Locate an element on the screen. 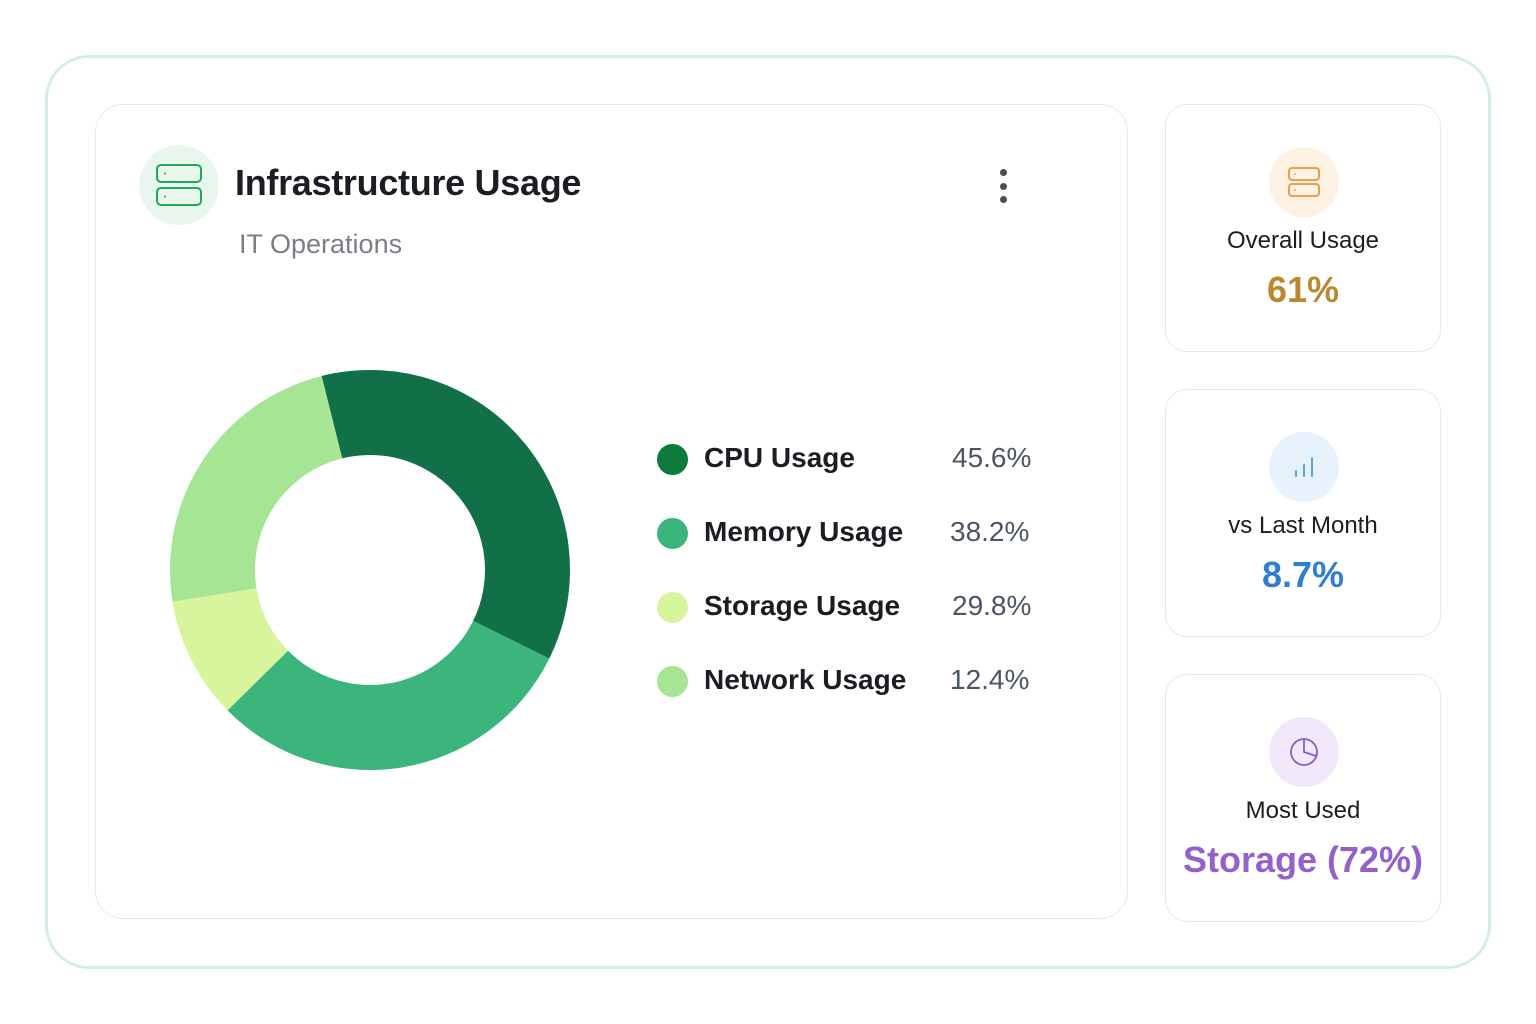 This screenshot has width=1536, height=1024. legend-label-memory: Memory Usage is located at coordinates (804, 531).